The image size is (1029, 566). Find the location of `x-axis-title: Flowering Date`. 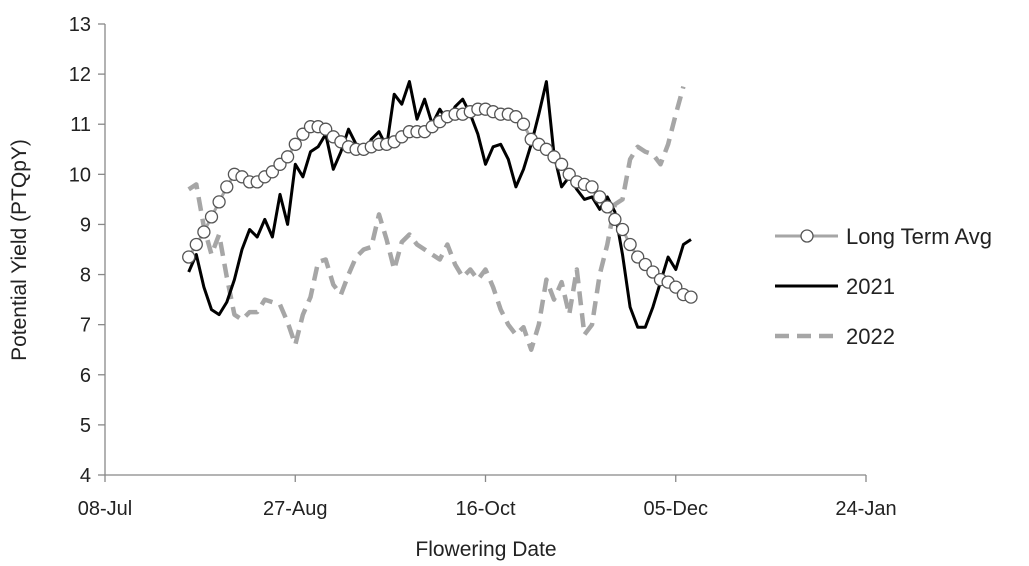

x-axis-title: Flowering Date is located at coordinates (485, 549).